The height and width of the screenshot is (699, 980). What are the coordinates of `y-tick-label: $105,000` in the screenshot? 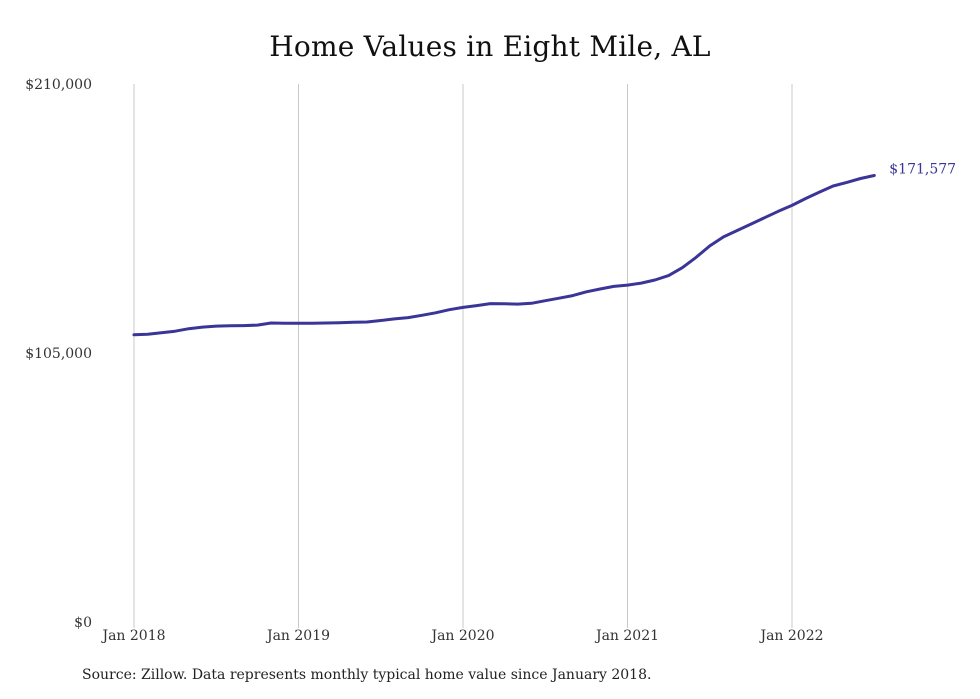 It's located at (58, 354).